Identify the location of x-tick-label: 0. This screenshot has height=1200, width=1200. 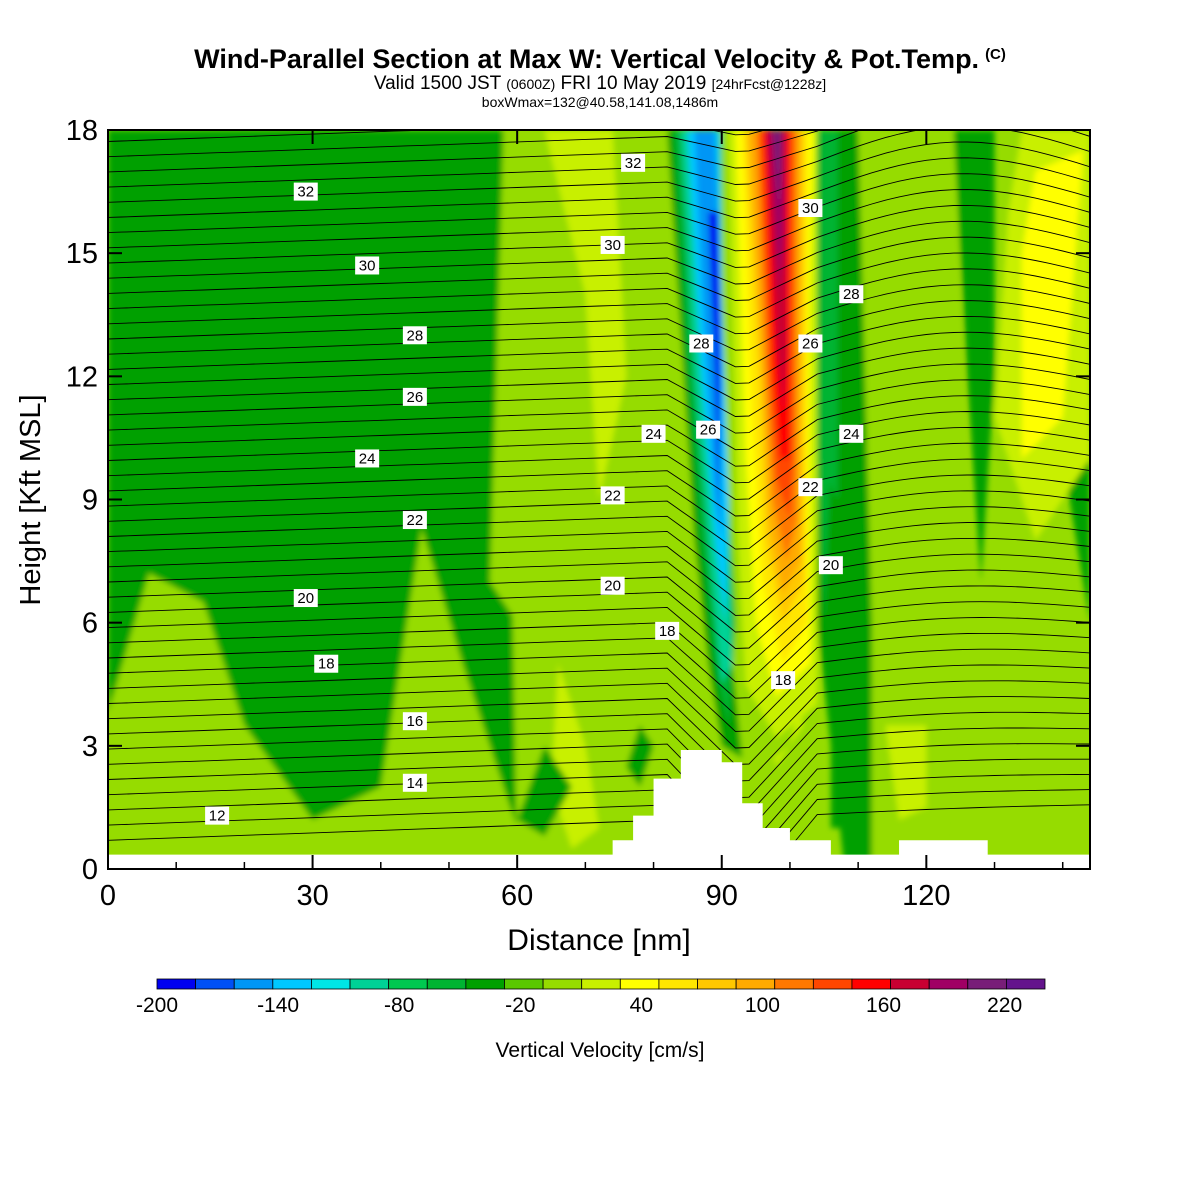
(108, 896).